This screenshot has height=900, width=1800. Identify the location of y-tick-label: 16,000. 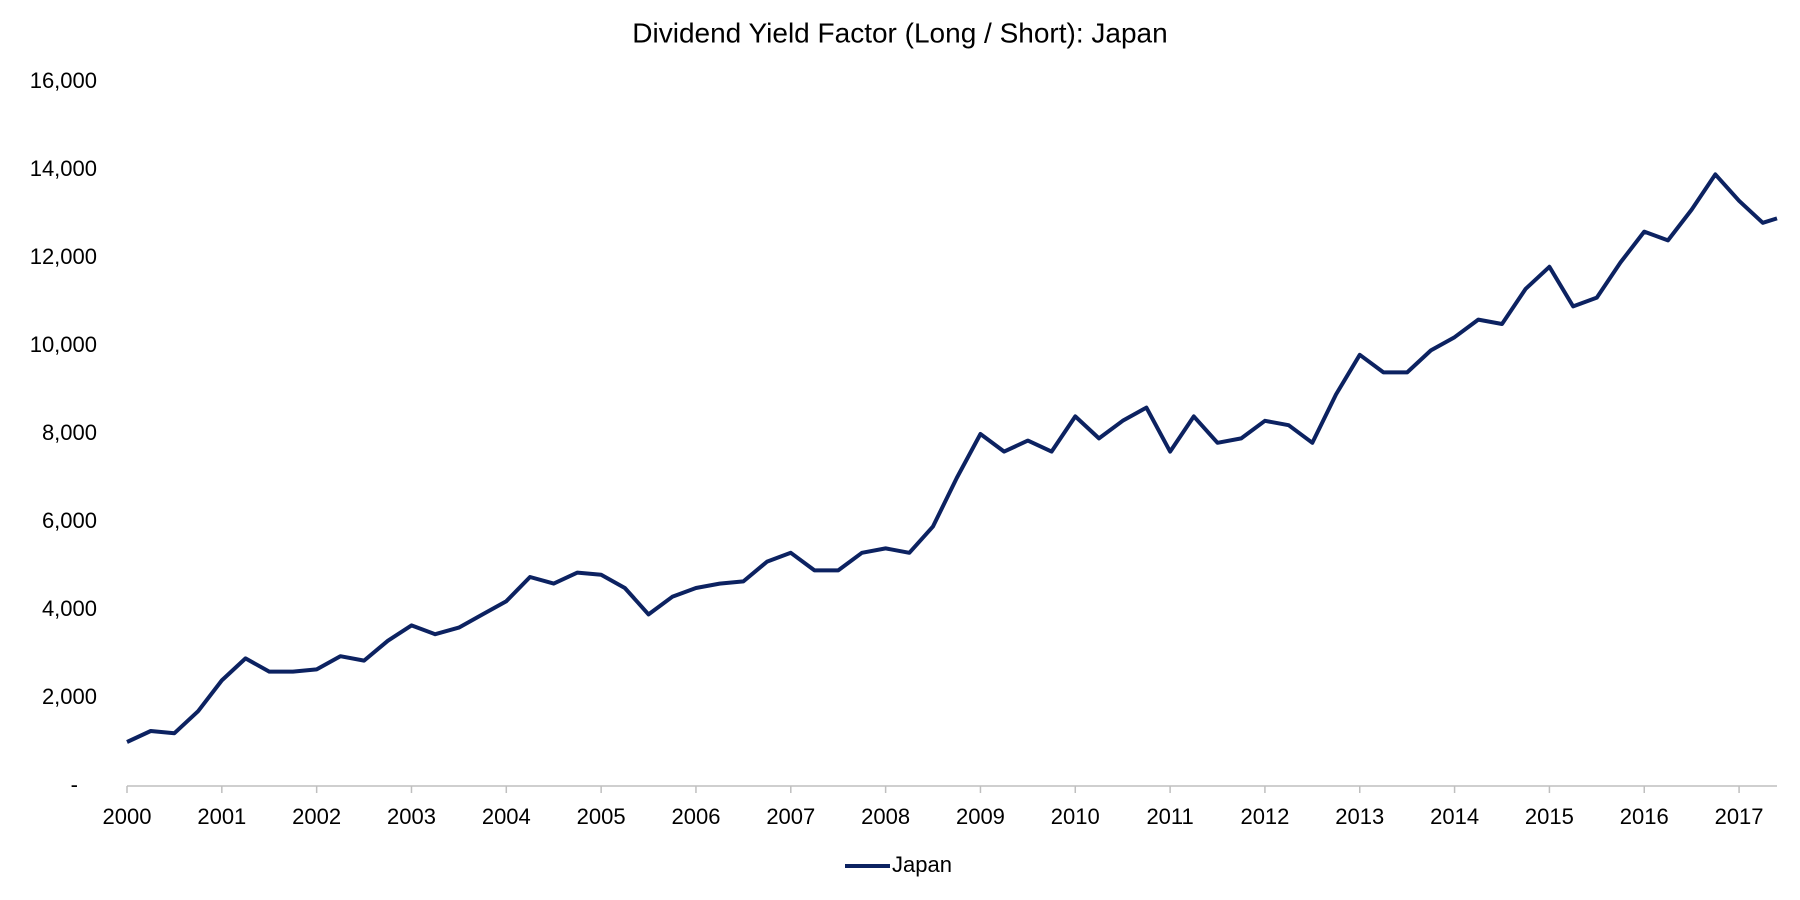
(63, 80).